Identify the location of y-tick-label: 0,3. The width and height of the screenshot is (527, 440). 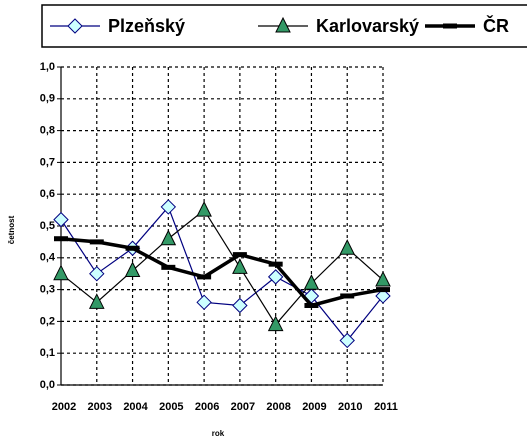
(47, 290).